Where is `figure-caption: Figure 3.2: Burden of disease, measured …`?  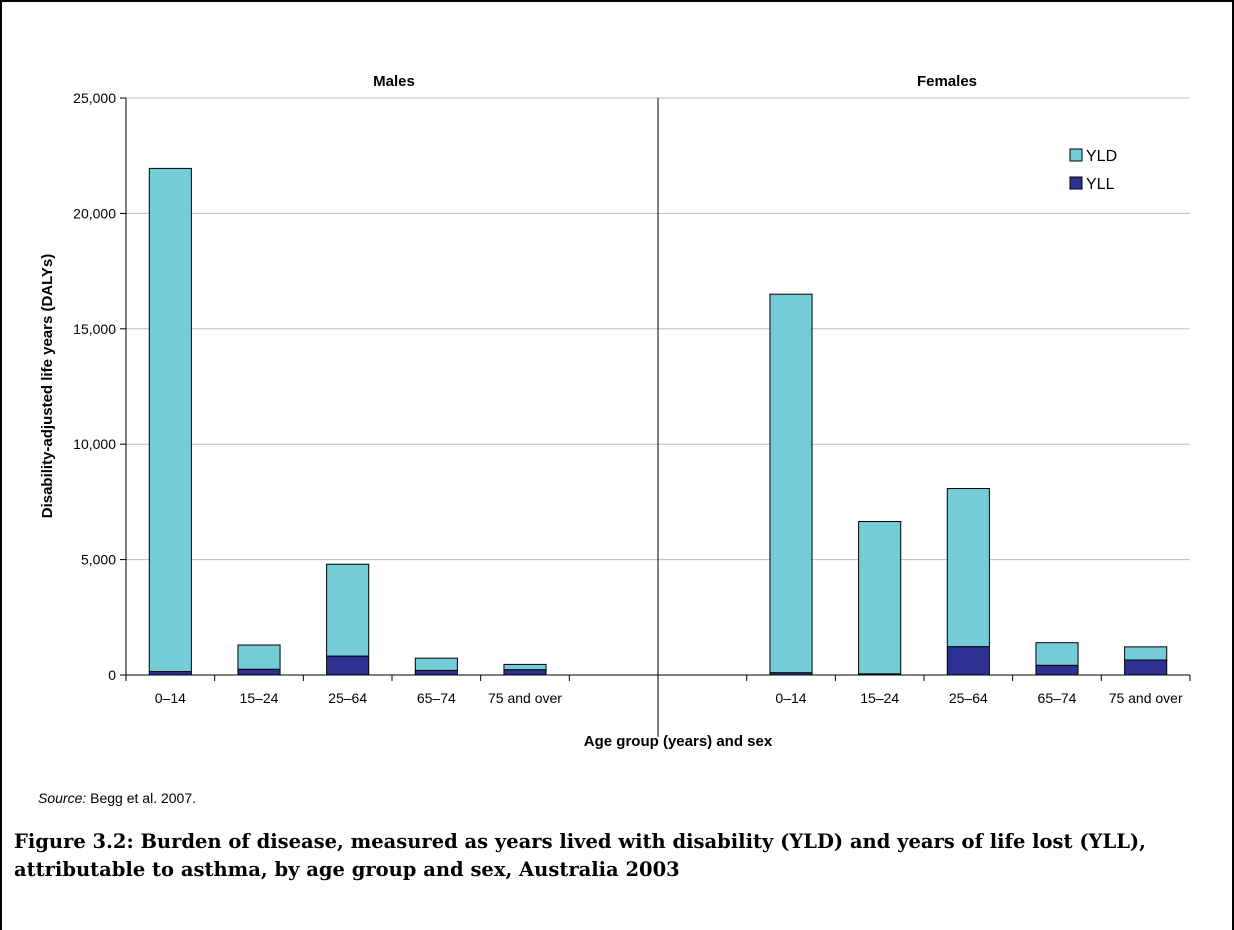 figure-caption: Figure 3.2: Burden of disease, measured … is located at coordinates (580, 855).